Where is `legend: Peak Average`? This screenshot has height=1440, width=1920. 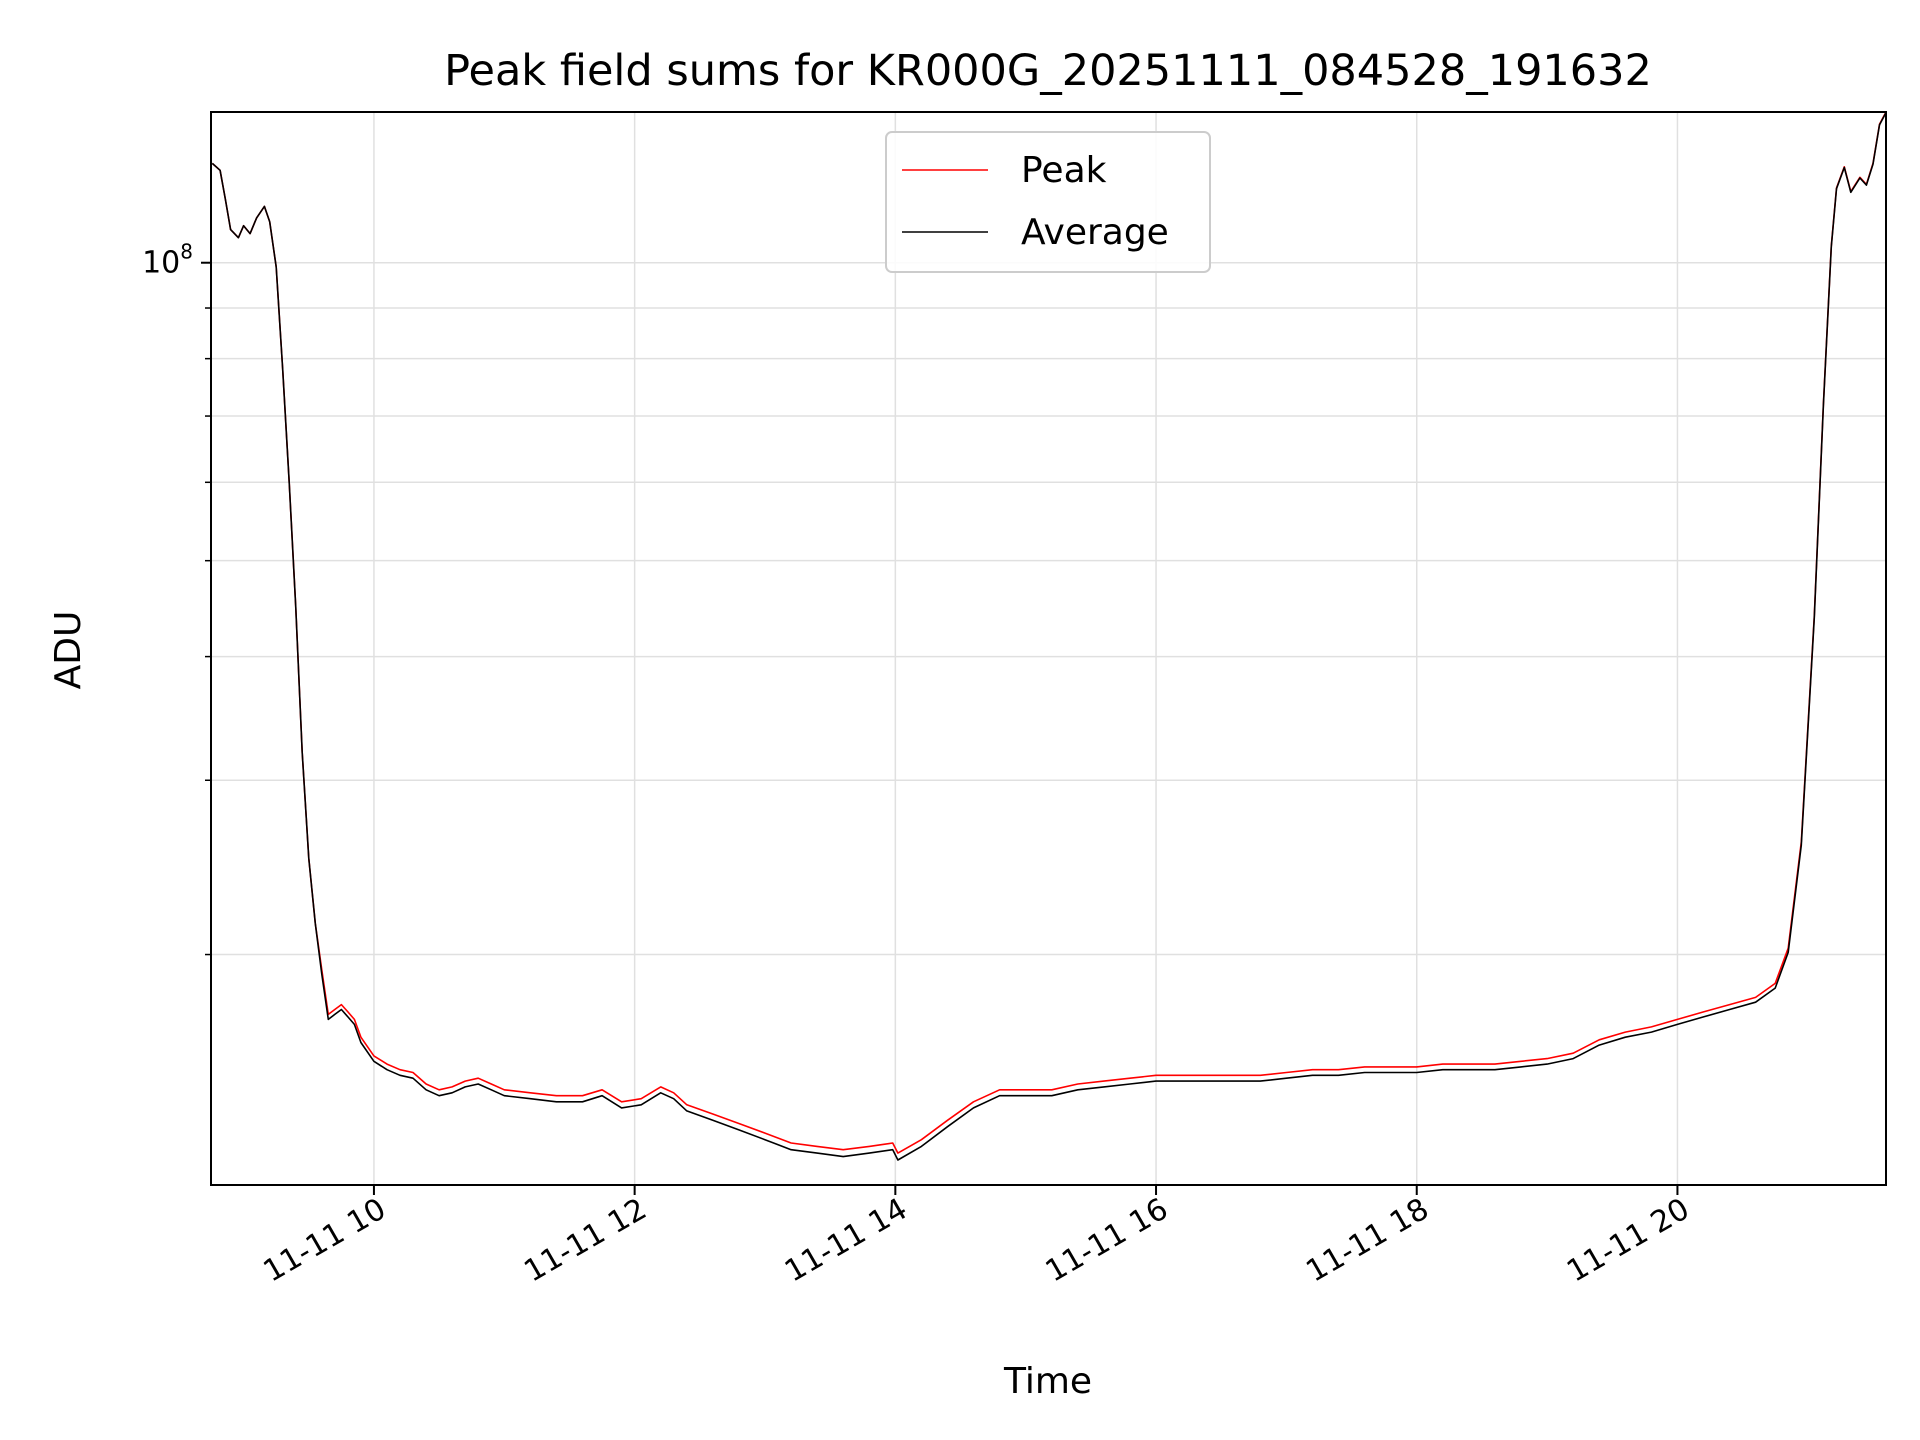
legend: Peak Average is located at coordinates (1048, 202).